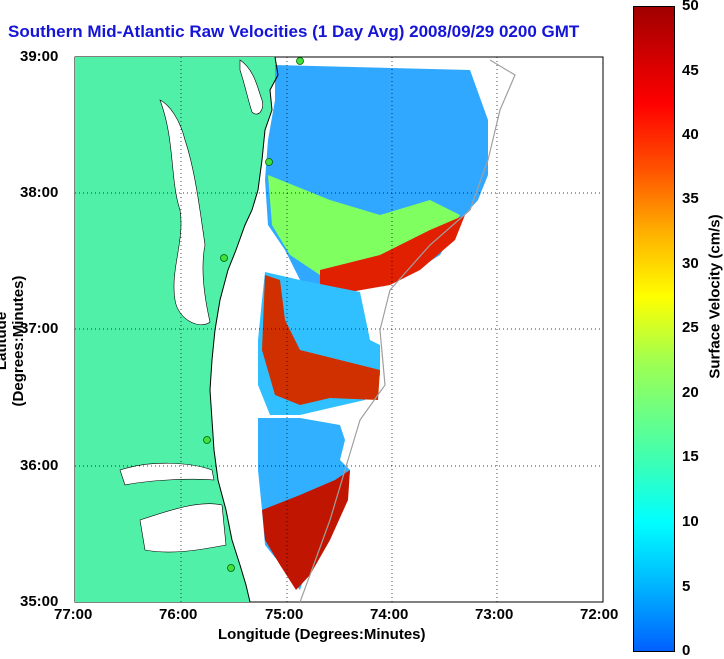 The image size is (724, 659). I want to click on colorbar-tick: 20, so click(690, 392).